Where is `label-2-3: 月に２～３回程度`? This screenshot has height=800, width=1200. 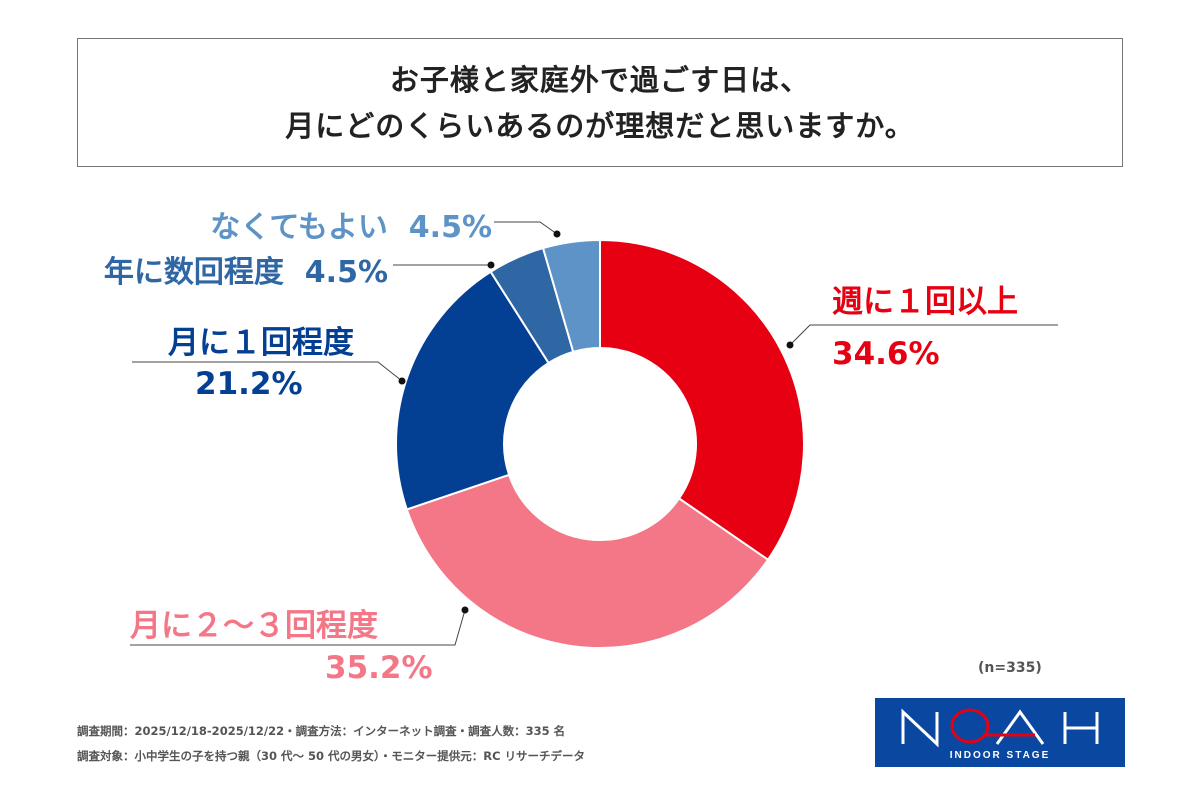
label-2-3: 月に２～３回程度 is located at coordinates (254, 626).